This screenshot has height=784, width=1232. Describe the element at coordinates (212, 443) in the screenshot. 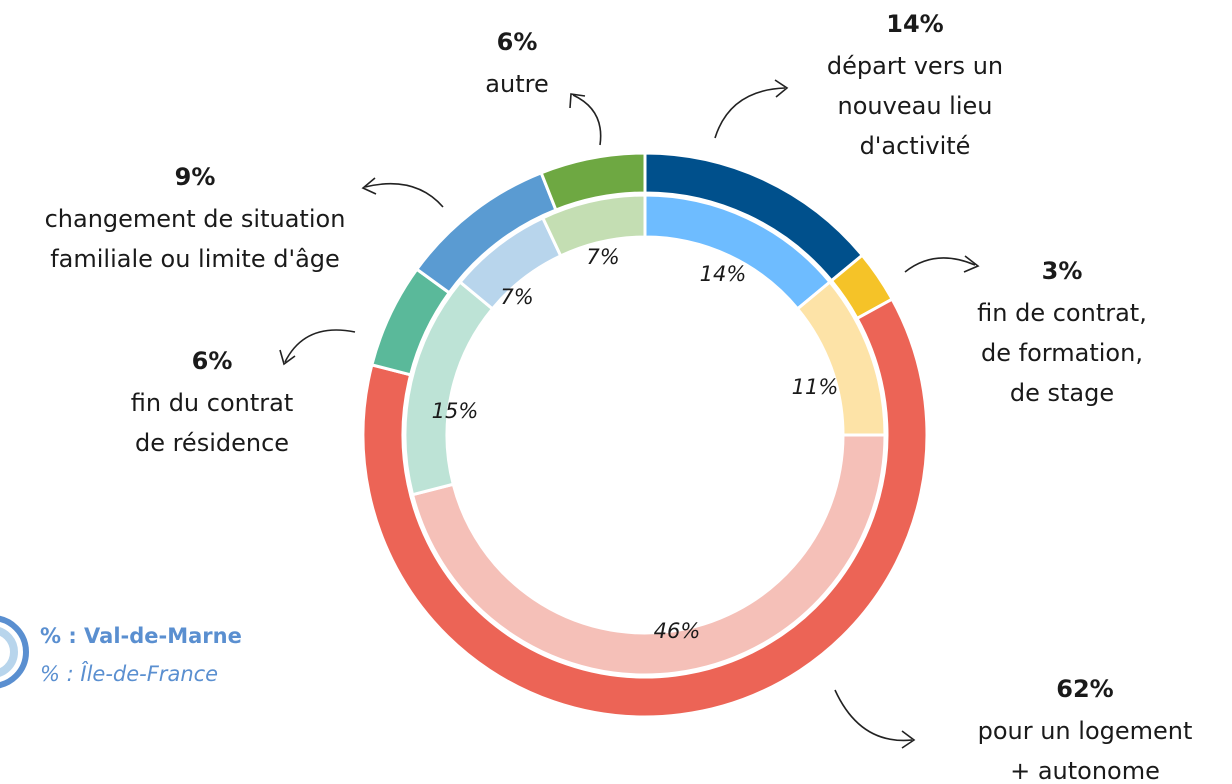

I see `category-label: de résidence` at that location.